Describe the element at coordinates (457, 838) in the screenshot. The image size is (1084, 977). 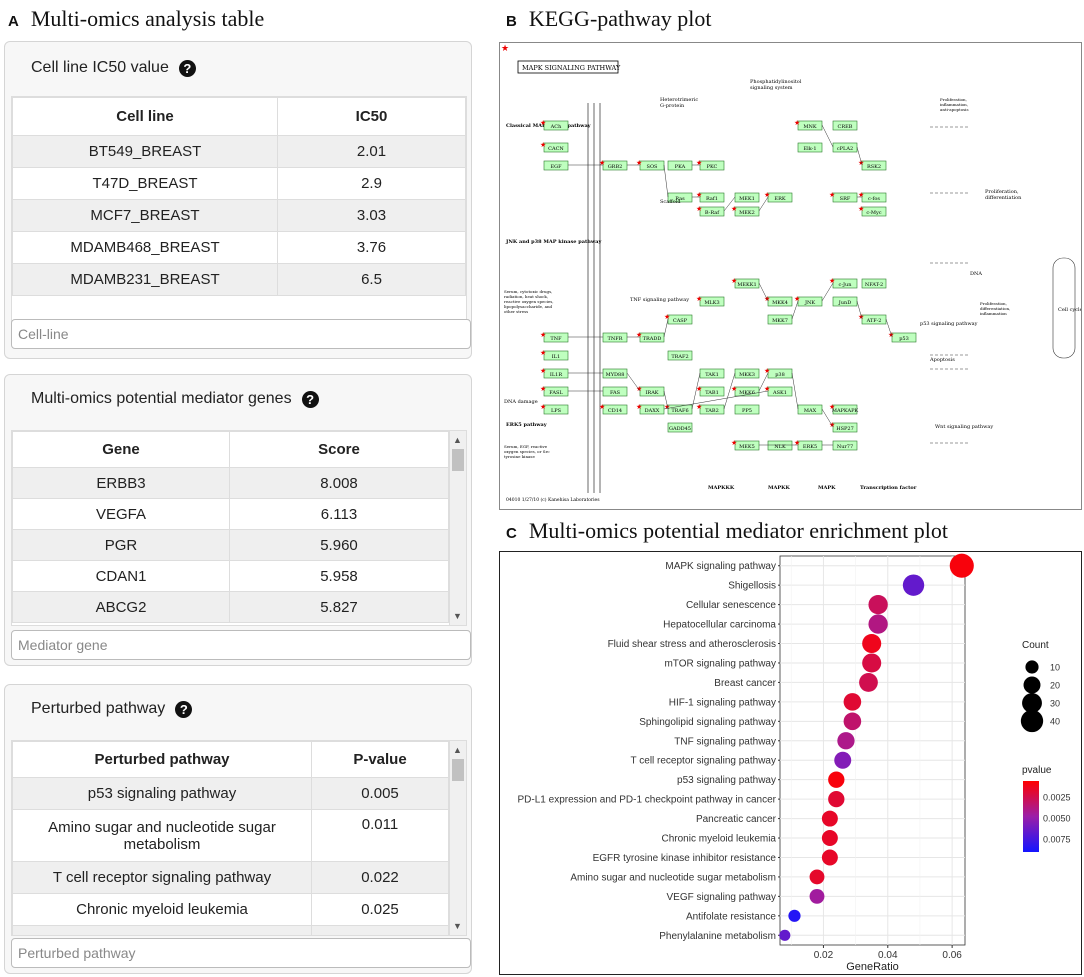
I see `perturbed-scrollbar: ▲ ▼` at that location.